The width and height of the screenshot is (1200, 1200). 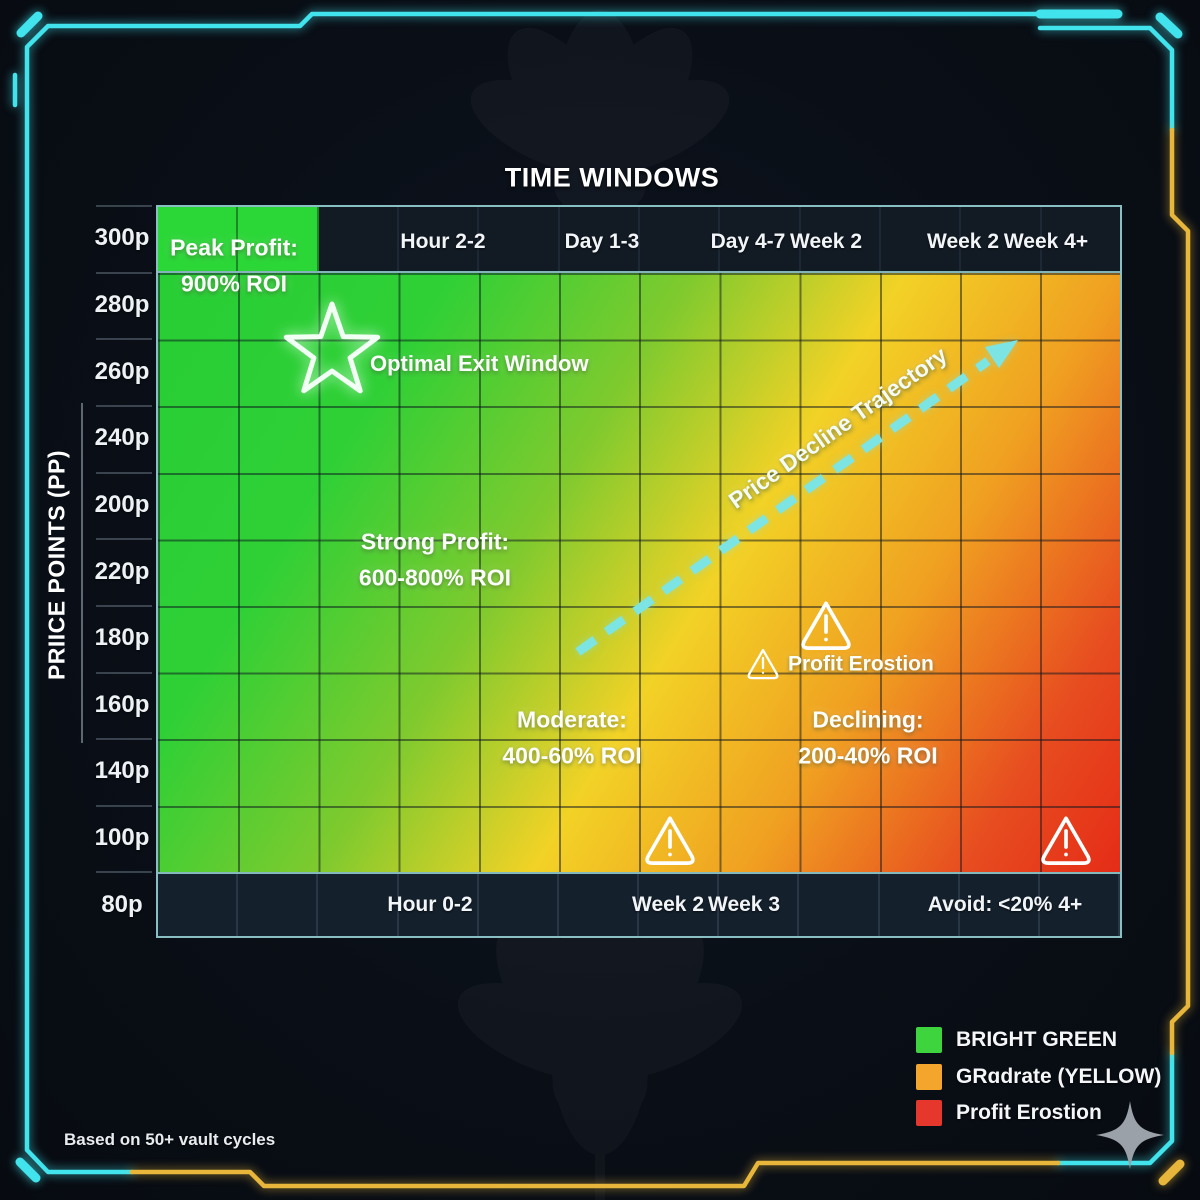 What do you see at coordinates (572, 755) in the screenshot?
I see `zone-moderate-value: 400-60% ROI` at bounding box center [572, 755].